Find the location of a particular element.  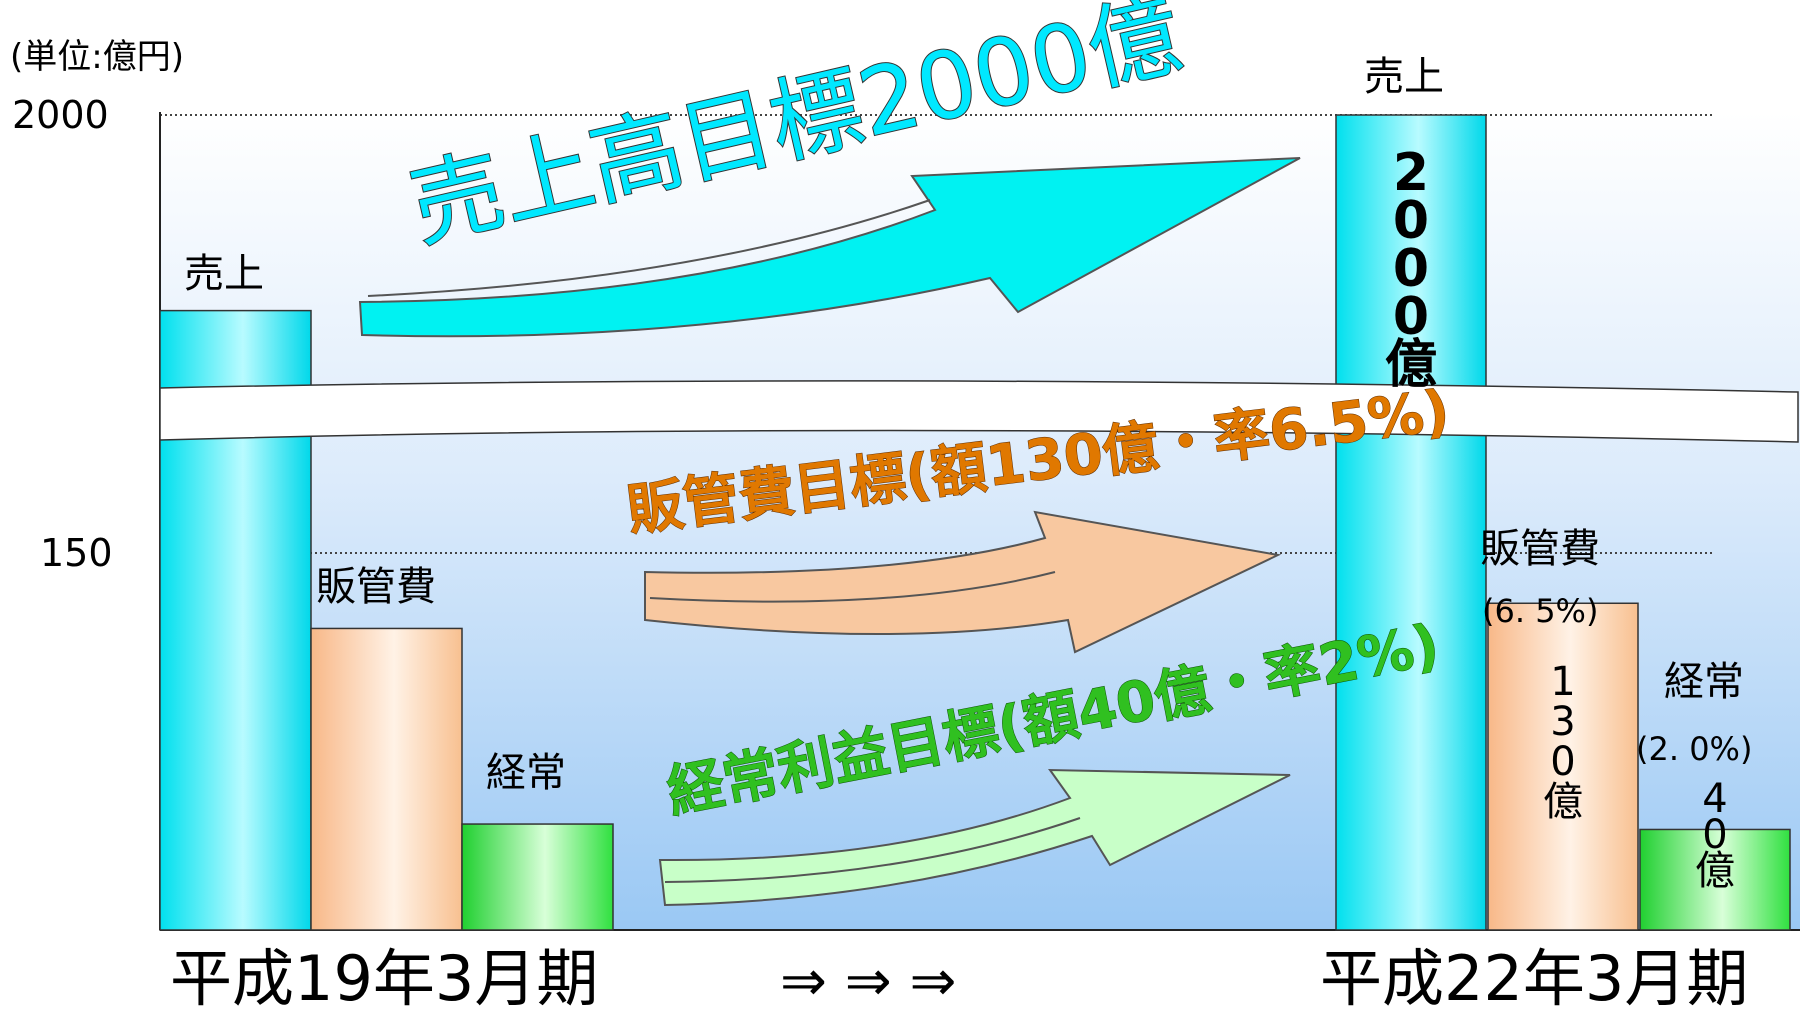

bar-g2-sales is located at coordinates (1411, 522).